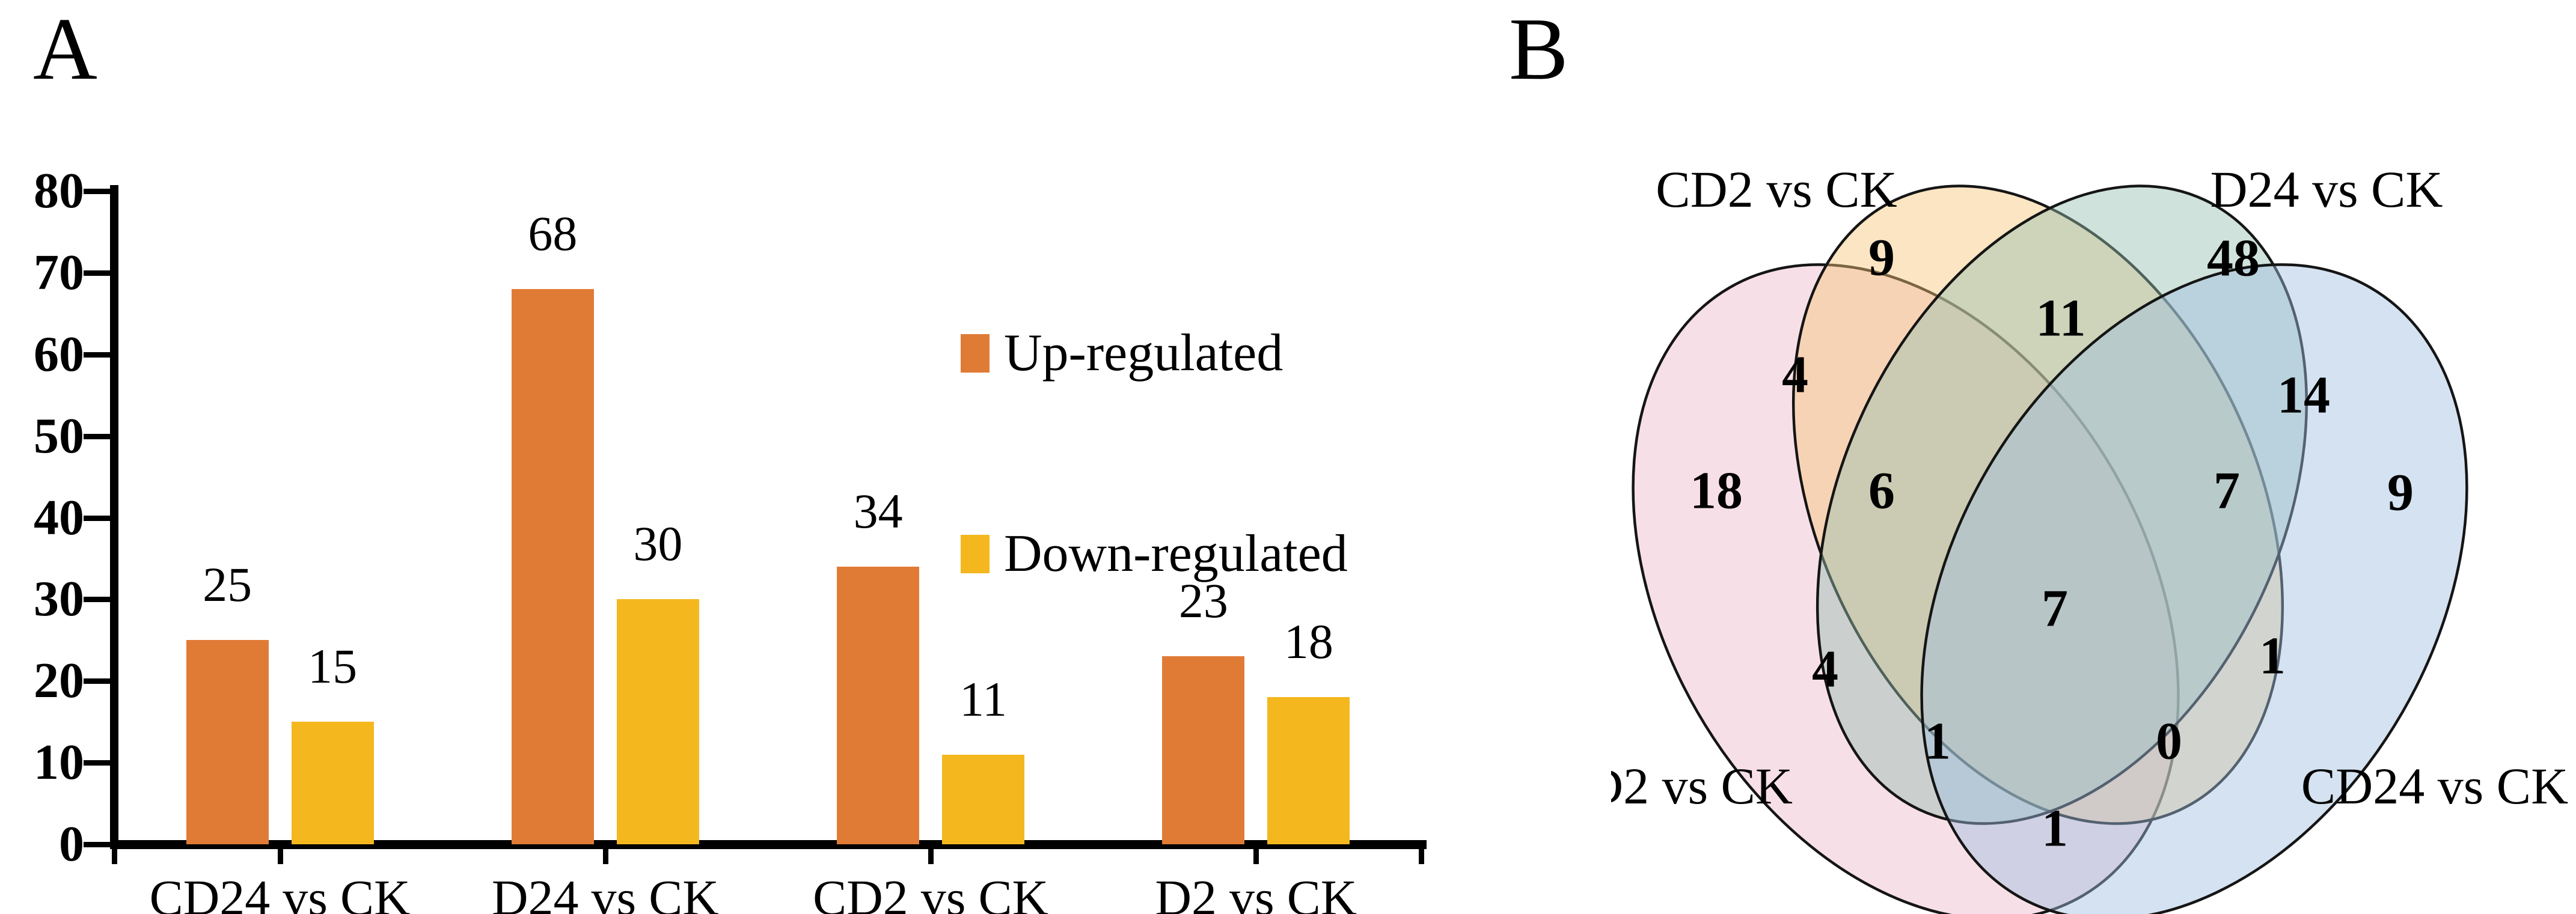 The image size is (2576, 914). What do you see at coordinates (2272, 656) in the screenshot?
I see `venn-count-CD2+CD24: 1` at bounding box center [2272, 656].